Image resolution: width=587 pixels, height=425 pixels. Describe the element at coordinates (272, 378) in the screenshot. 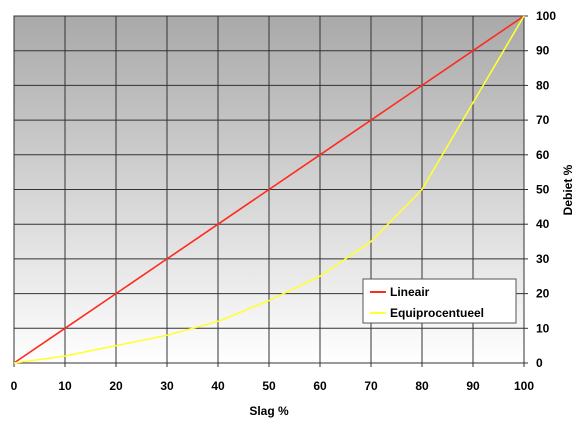

I see `x-axis-ticks: 0 10 20 30 40 50 60 70 80 90 100` at that location.